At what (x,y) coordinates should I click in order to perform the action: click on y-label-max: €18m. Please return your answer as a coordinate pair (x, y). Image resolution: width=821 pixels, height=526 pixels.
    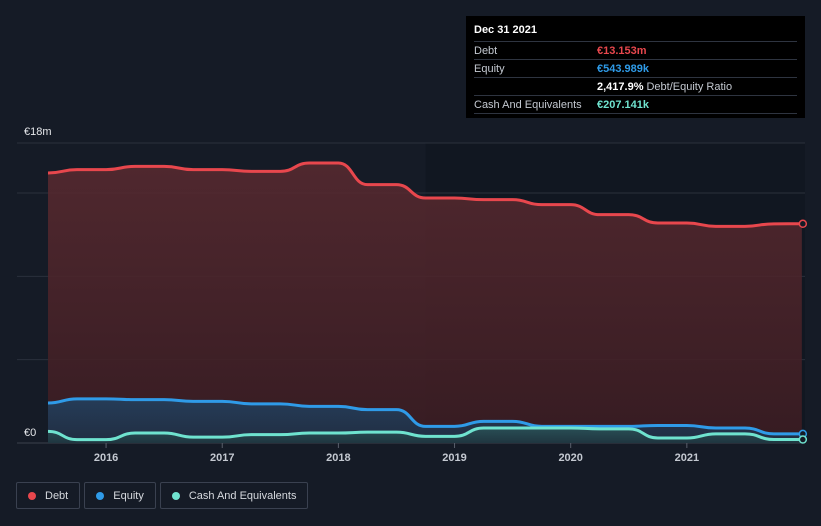
    Looking at the image, I should click on (38, 132).